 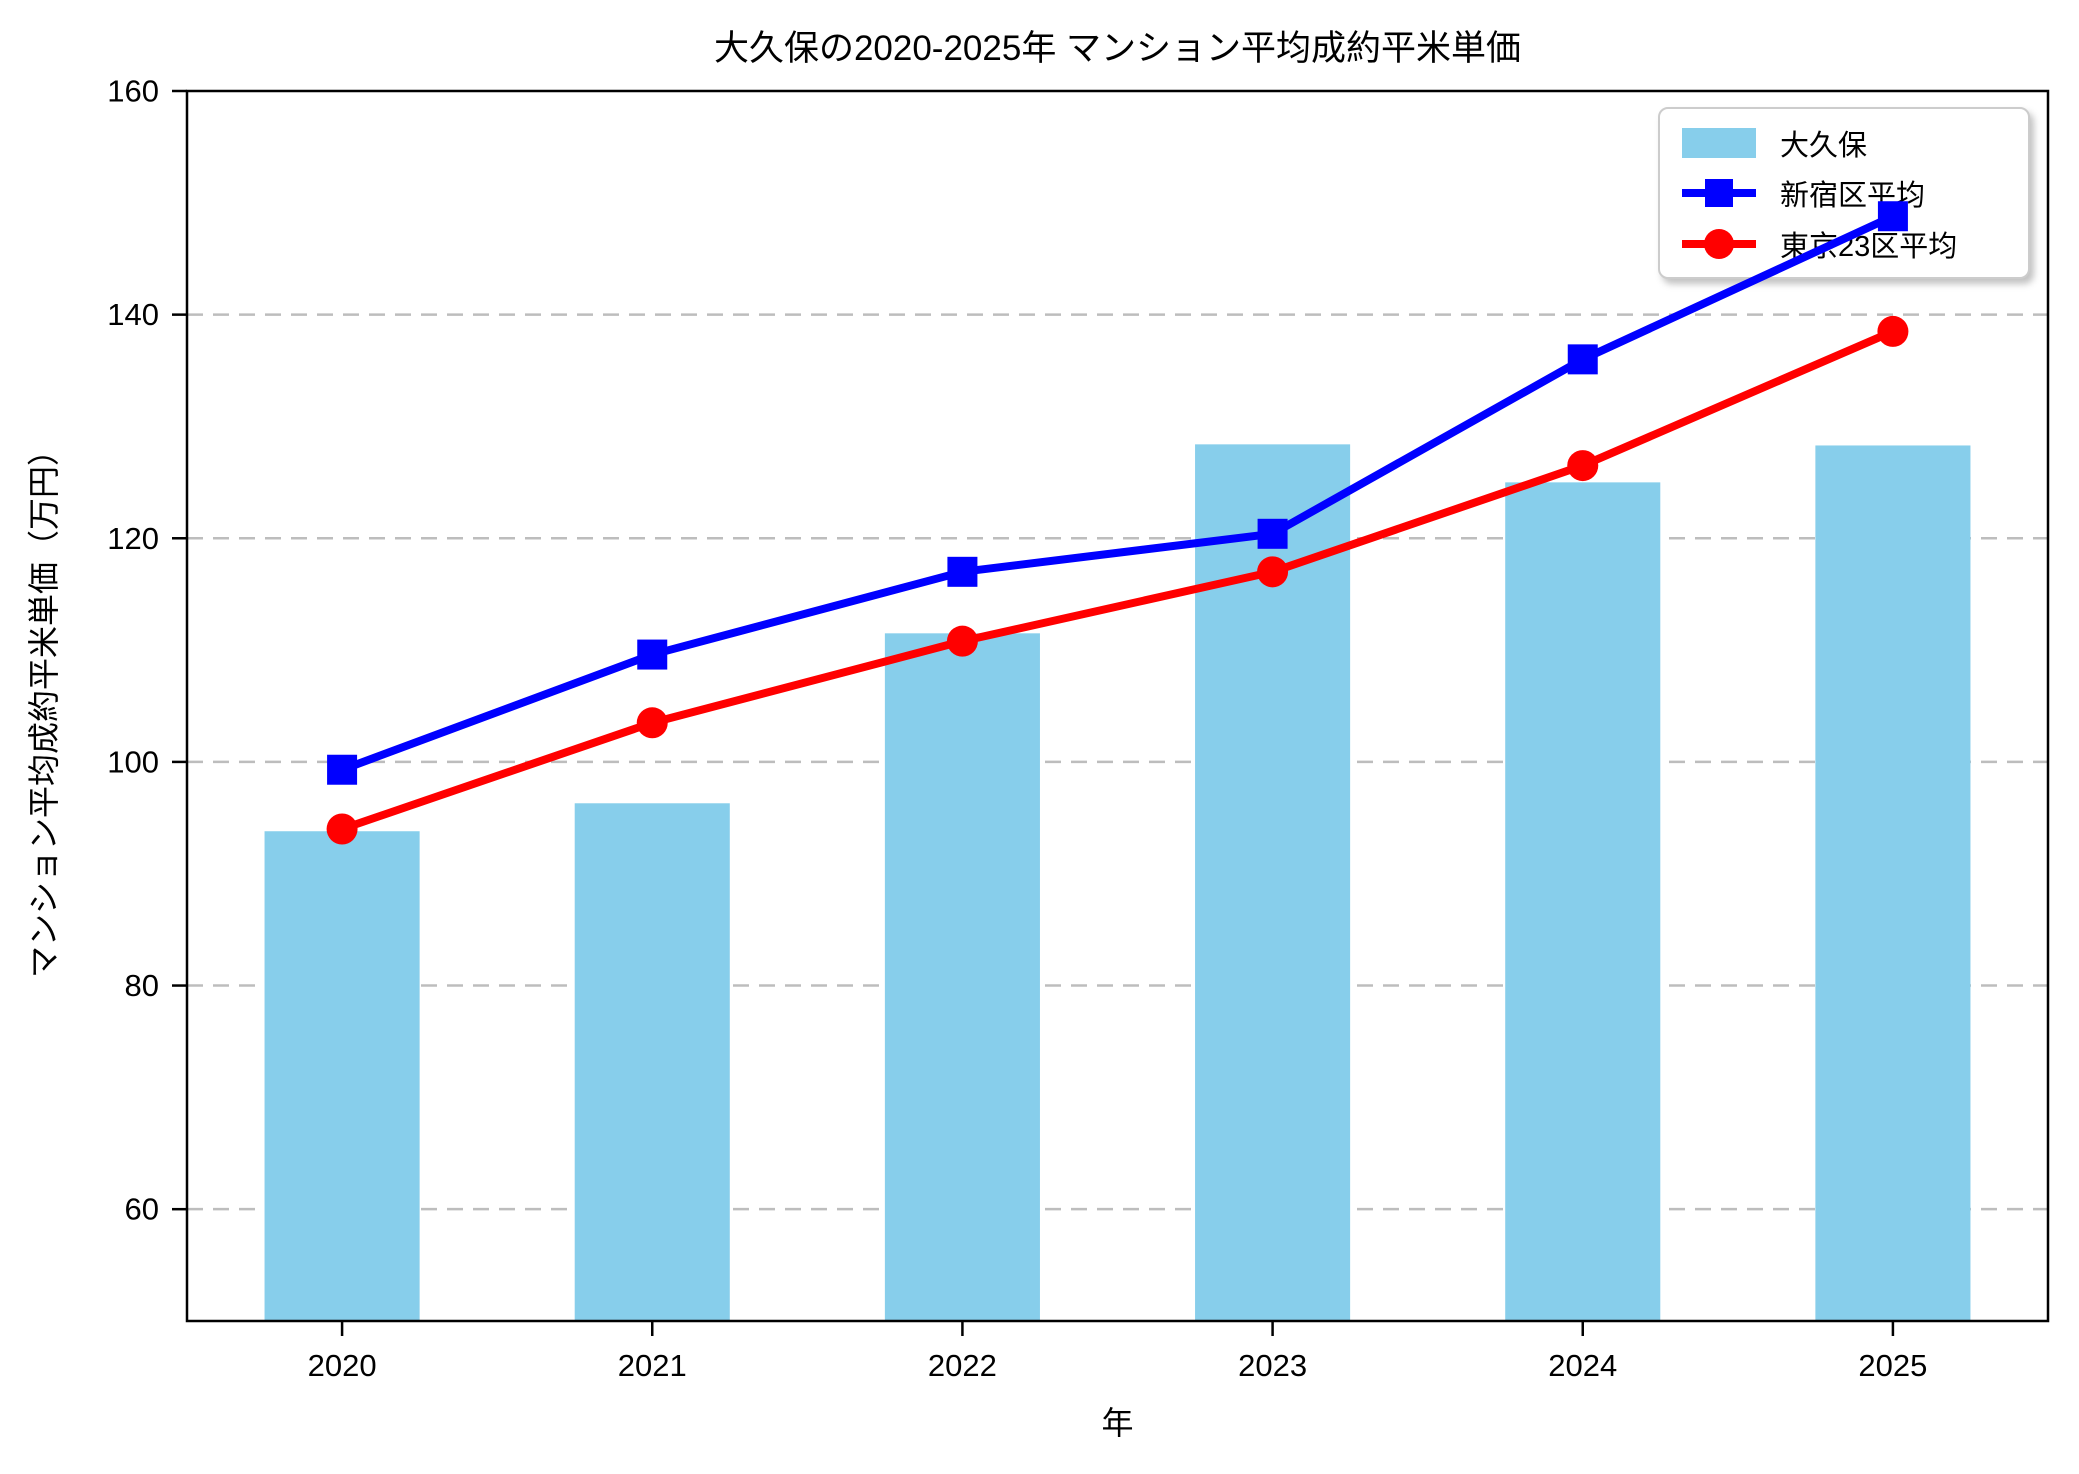 I want to click on bar-2021, so click(x=652, y=1062).